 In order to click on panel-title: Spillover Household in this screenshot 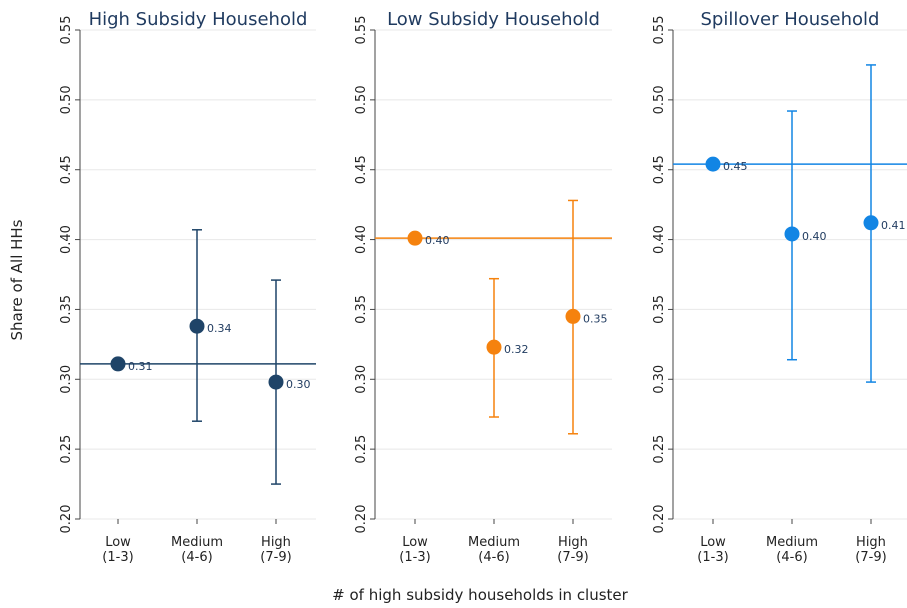, I will do `click(790, 19)`.